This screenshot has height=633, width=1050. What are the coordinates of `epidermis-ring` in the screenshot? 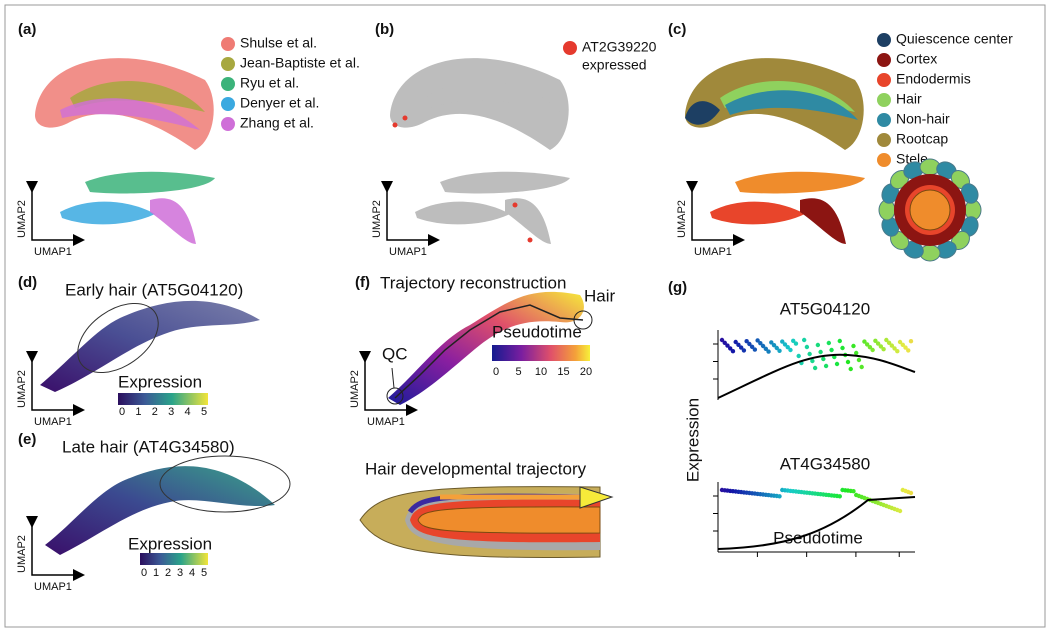 It's located at (930, 210).